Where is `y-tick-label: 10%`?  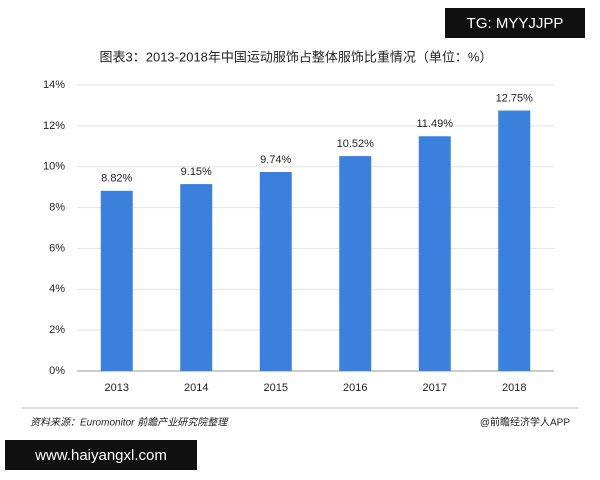 y-tick-label: 10% is located at coordinates (54, 167).